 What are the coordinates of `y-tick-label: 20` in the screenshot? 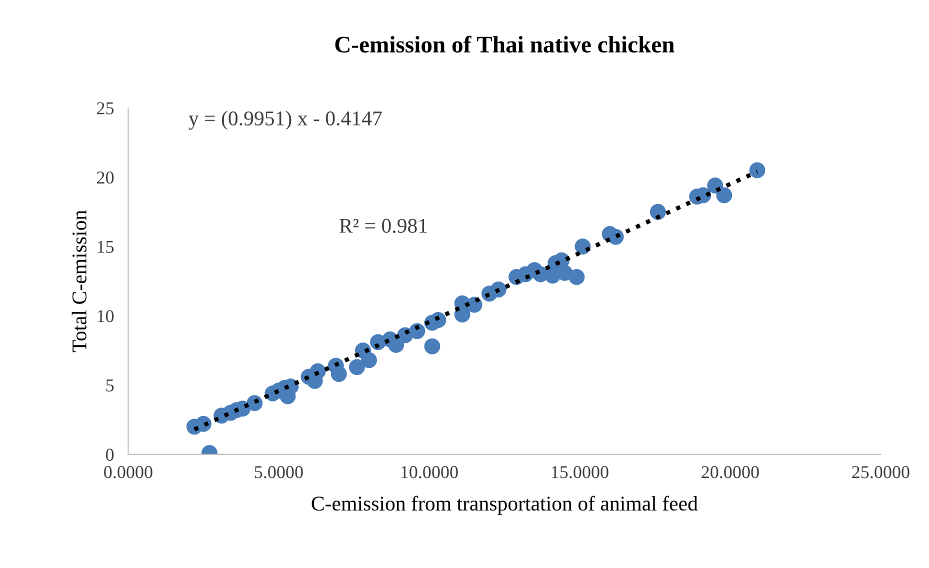 It's located at (105, 177).